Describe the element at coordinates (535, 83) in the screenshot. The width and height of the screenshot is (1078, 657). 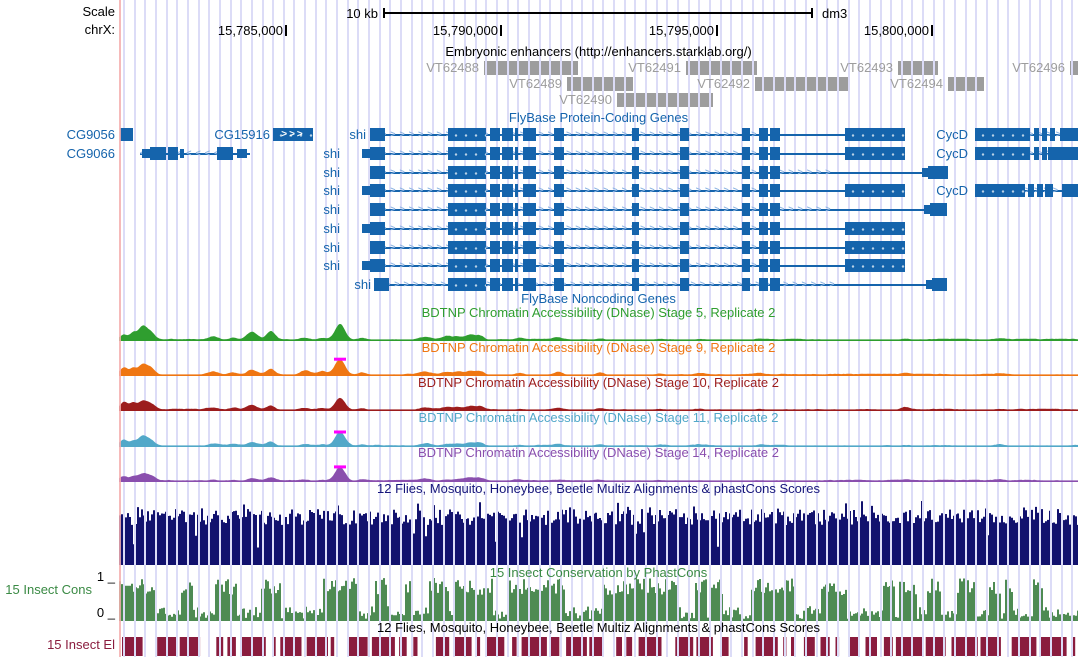
I see `enhancer-label: VT62489` at that location.